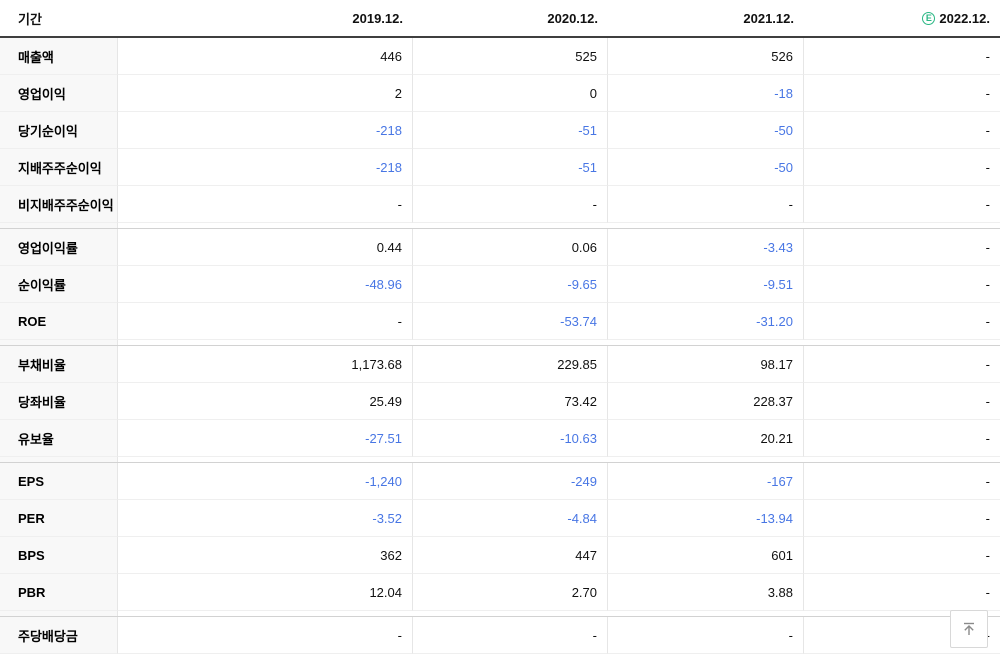  I want to click on table-row: 유보율 -27.51 -10.63 20.21-, so click(500, 438).